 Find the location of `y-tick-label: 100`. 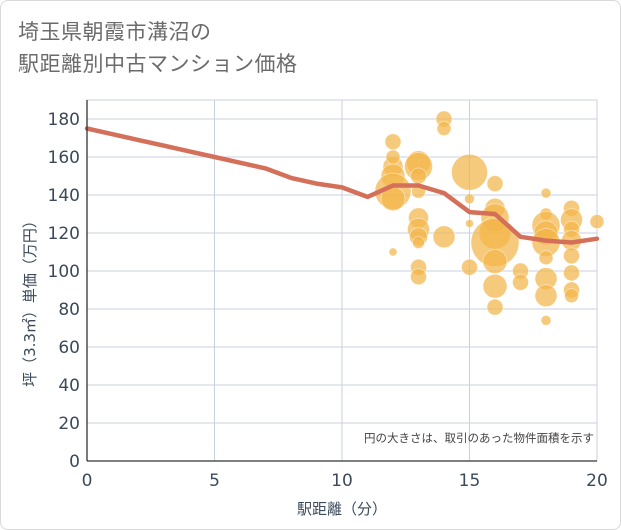

y-tick-label: 100 is located at coordinates (64, 272).